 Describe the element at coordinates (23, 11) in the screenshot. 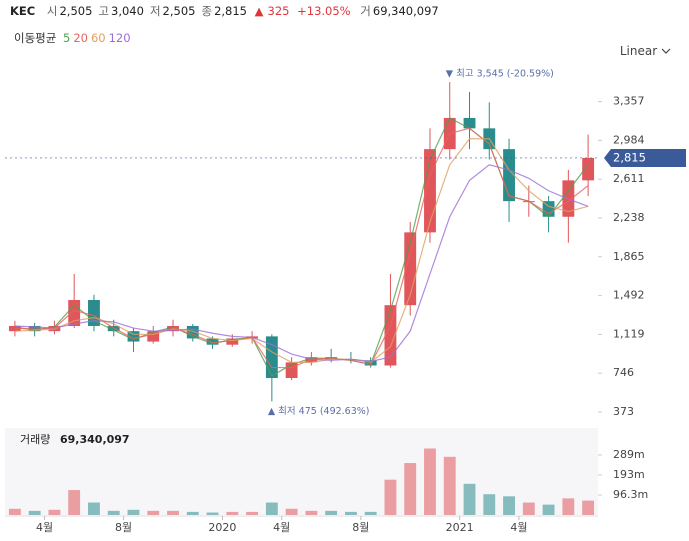

I see `stock-name: KEC` at that location.